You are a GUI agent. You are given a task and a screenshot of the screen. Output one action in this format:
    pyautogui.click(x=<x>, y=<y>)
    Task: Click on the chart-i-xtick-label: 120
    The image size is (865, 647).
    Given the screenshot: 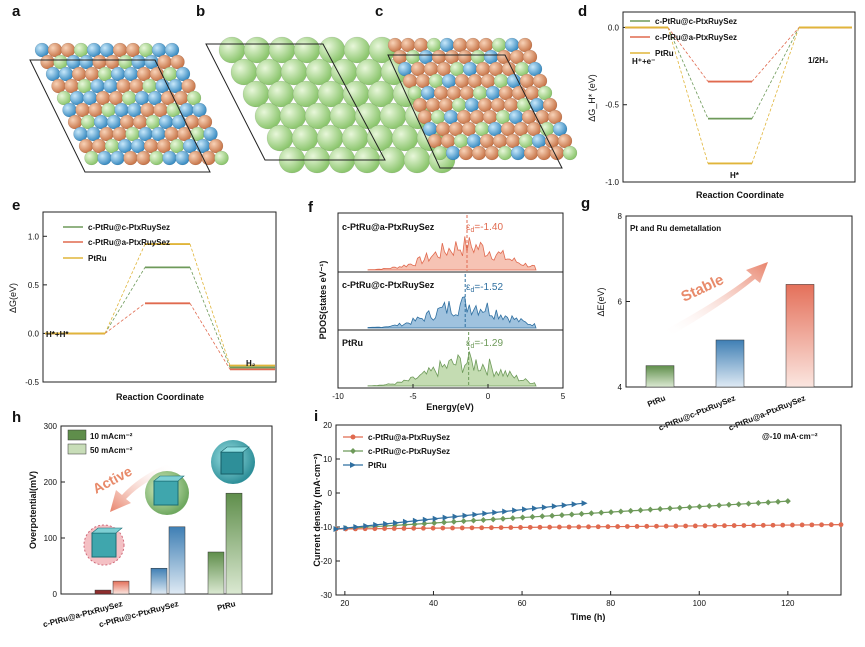 What is the action you would take?
    pyautogui.click(x=788, y=603)
    